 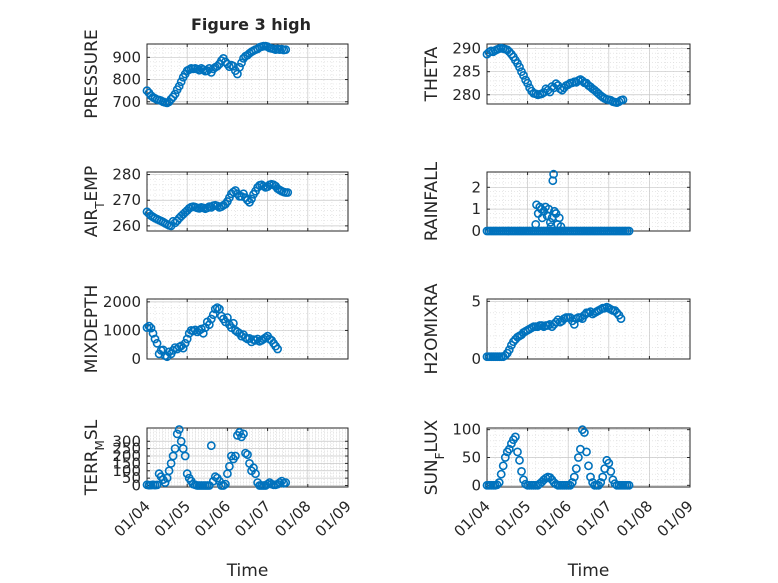 I want to click on major-grid, so click(x=247, y=457).